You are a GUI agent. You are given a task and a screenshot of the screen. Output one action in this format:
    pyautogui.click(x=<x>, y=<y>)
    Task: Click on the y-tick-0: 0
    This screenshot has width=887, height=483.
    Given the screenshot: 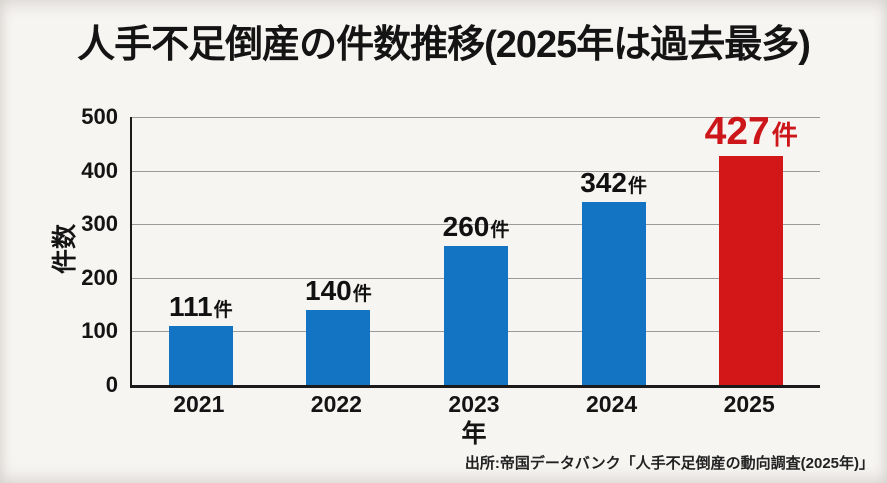 What is the action you would take?
    pyautogui.click(x=111, y=384)
    